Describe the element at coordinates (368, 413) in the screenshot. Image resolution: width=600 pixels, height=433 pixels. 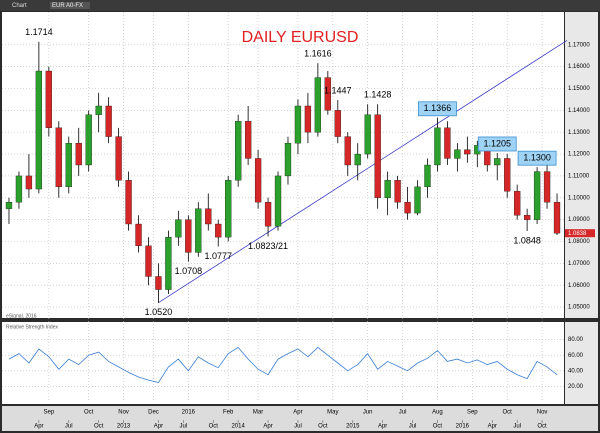
I see `x-tick-label: Jun` at that location.